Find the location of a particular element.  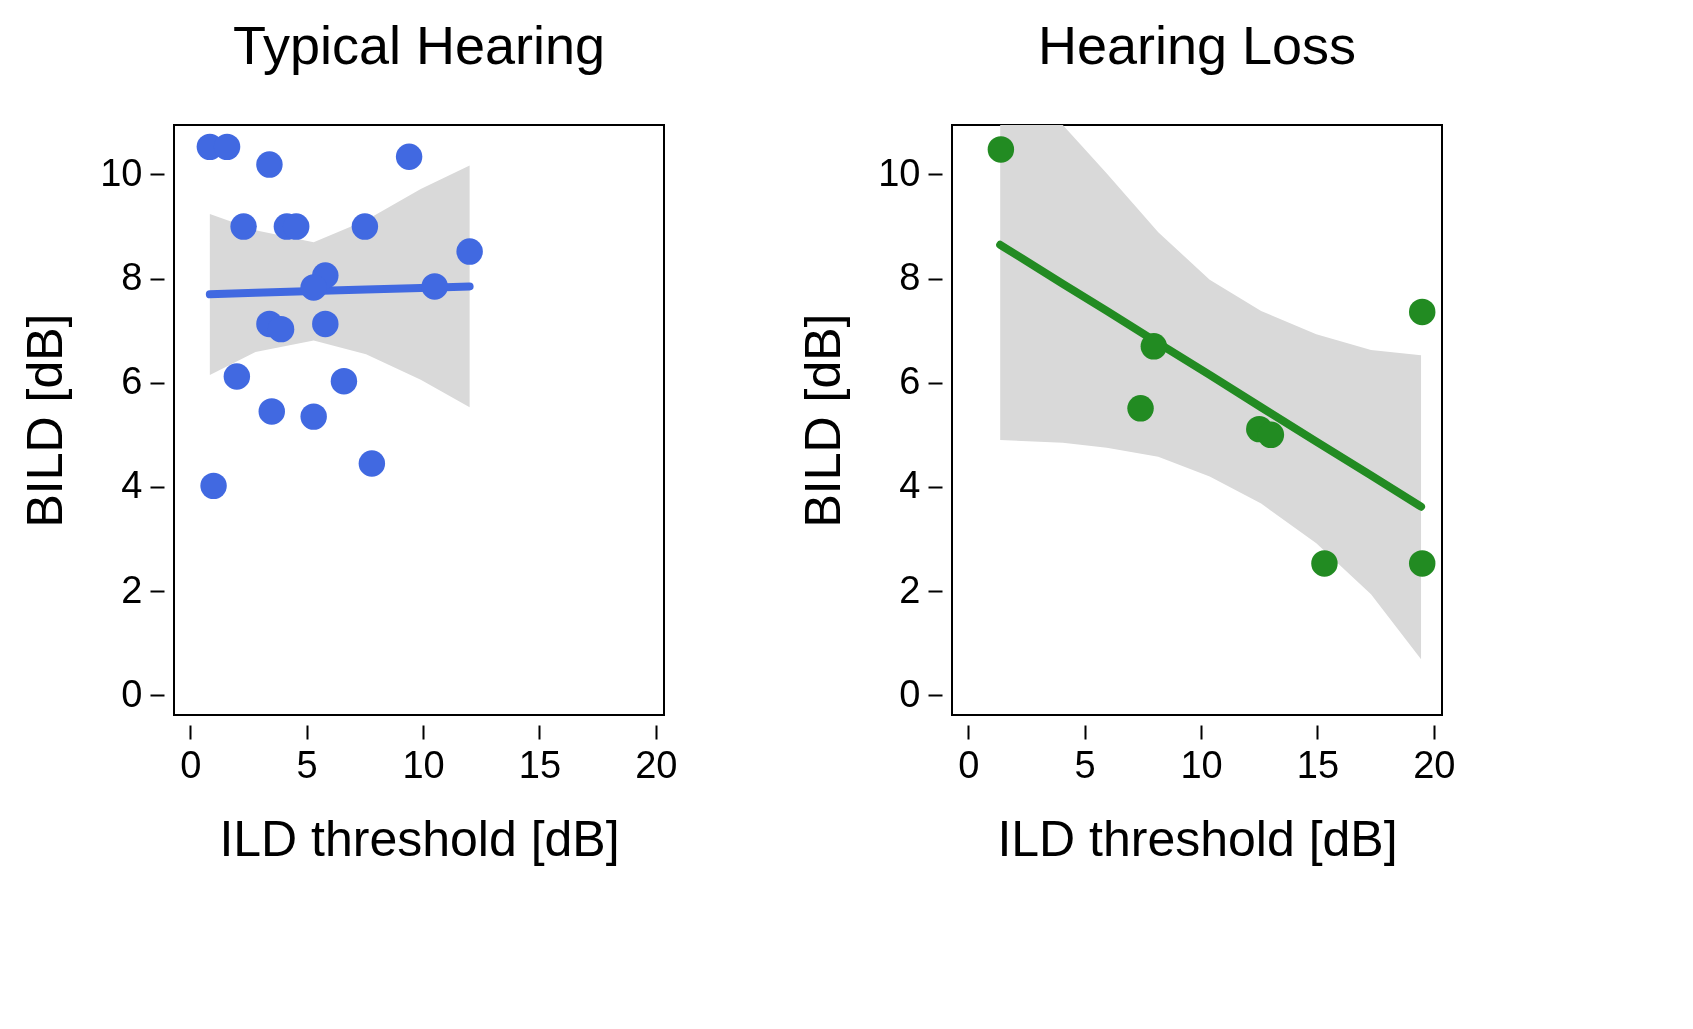

chart-title: Typical Hearing is located at coordinates (419, 45).